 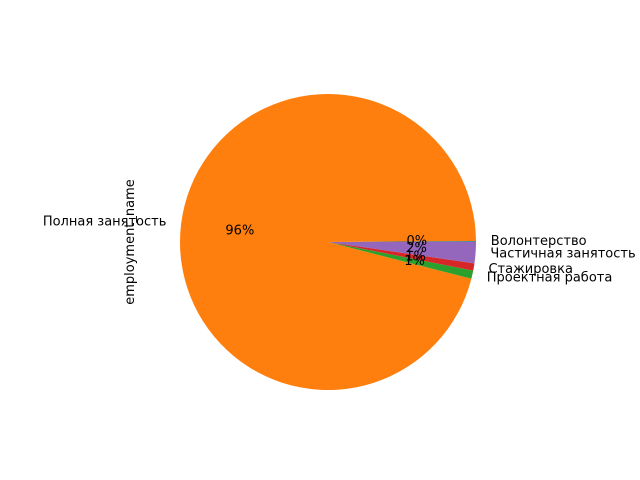 I want to click on slice-pct-2: 1%, so click(x=414, y=261).